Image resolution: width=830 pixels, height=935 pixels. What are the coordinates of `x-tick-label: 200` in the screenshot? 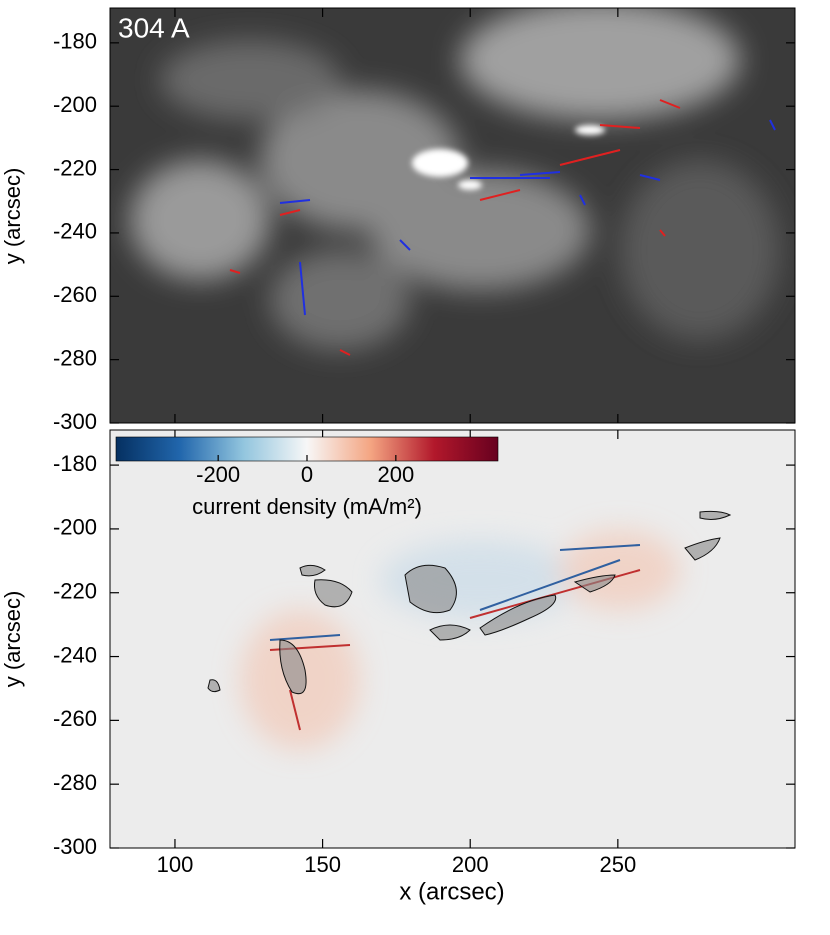 It's located at (470, 864).